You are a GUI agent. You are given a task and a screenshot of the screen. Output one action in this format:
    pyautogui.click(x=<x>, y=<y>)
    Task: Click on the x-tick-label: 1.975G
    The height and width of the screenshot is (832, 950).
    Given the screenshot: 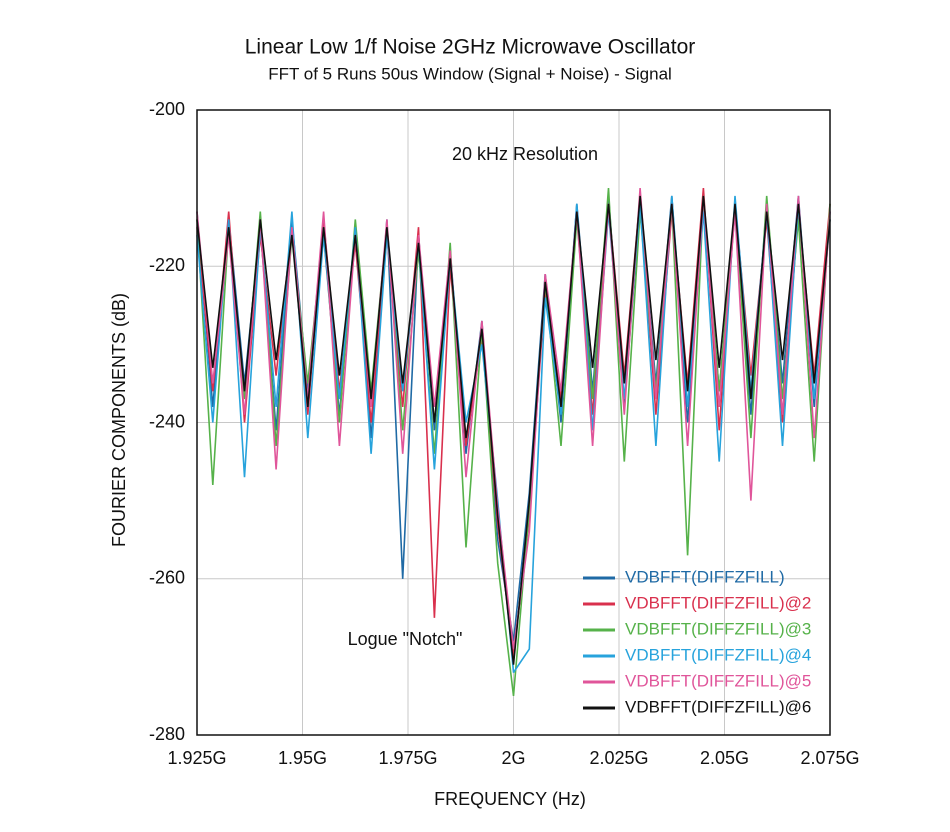 What is the action you would take?
    pyautogui.click(x=407, y=758)
    